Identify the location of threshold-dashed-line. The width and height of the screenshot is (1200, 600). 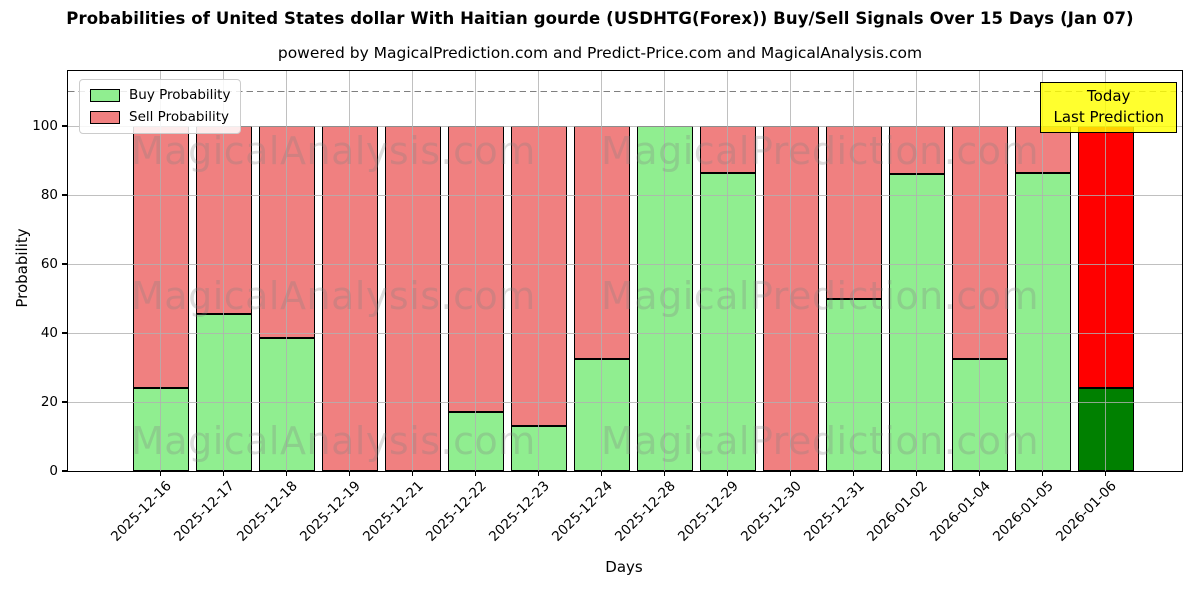
(625, 91).